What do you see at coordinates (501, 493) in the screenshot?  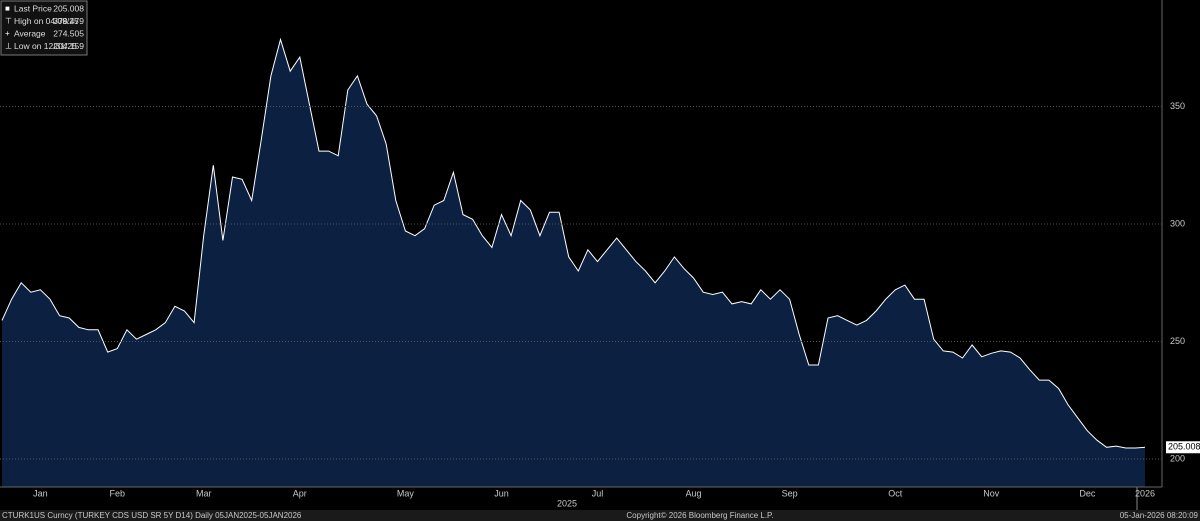 I see `x-tick-label: Jun` at bounding box center [501, 493].